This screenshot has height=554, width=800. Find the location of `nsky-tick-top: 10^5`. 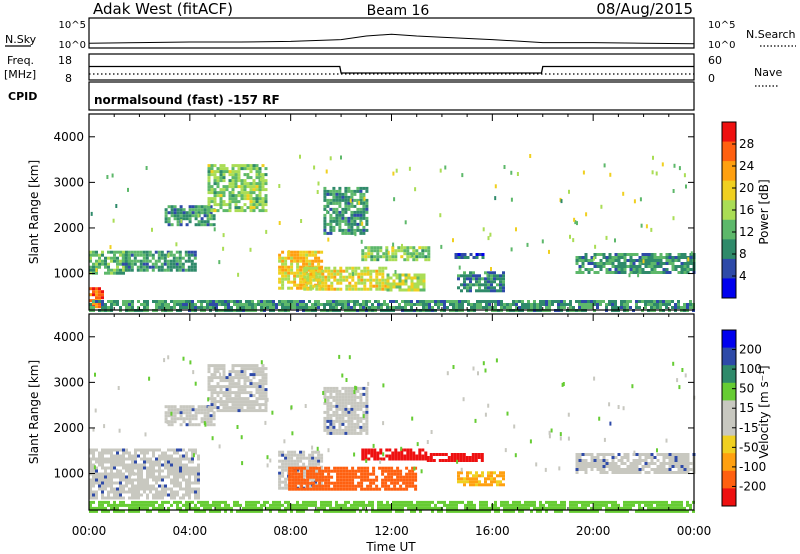

nsky-tick-top: 10^5 is located at coordinates (72, 25).